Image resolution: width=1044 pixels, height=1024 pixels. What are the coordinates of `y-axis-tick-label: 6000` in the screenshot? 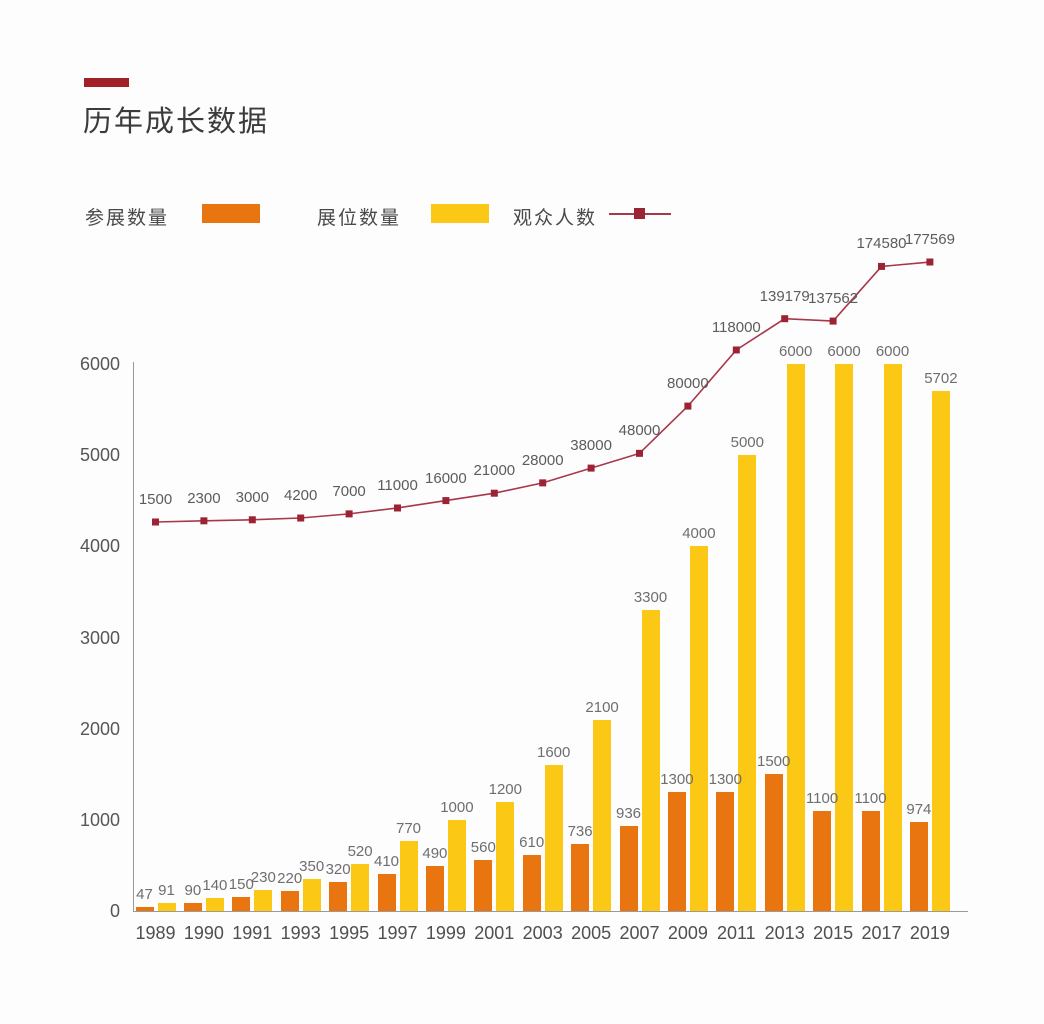 It's located at (99, 364).